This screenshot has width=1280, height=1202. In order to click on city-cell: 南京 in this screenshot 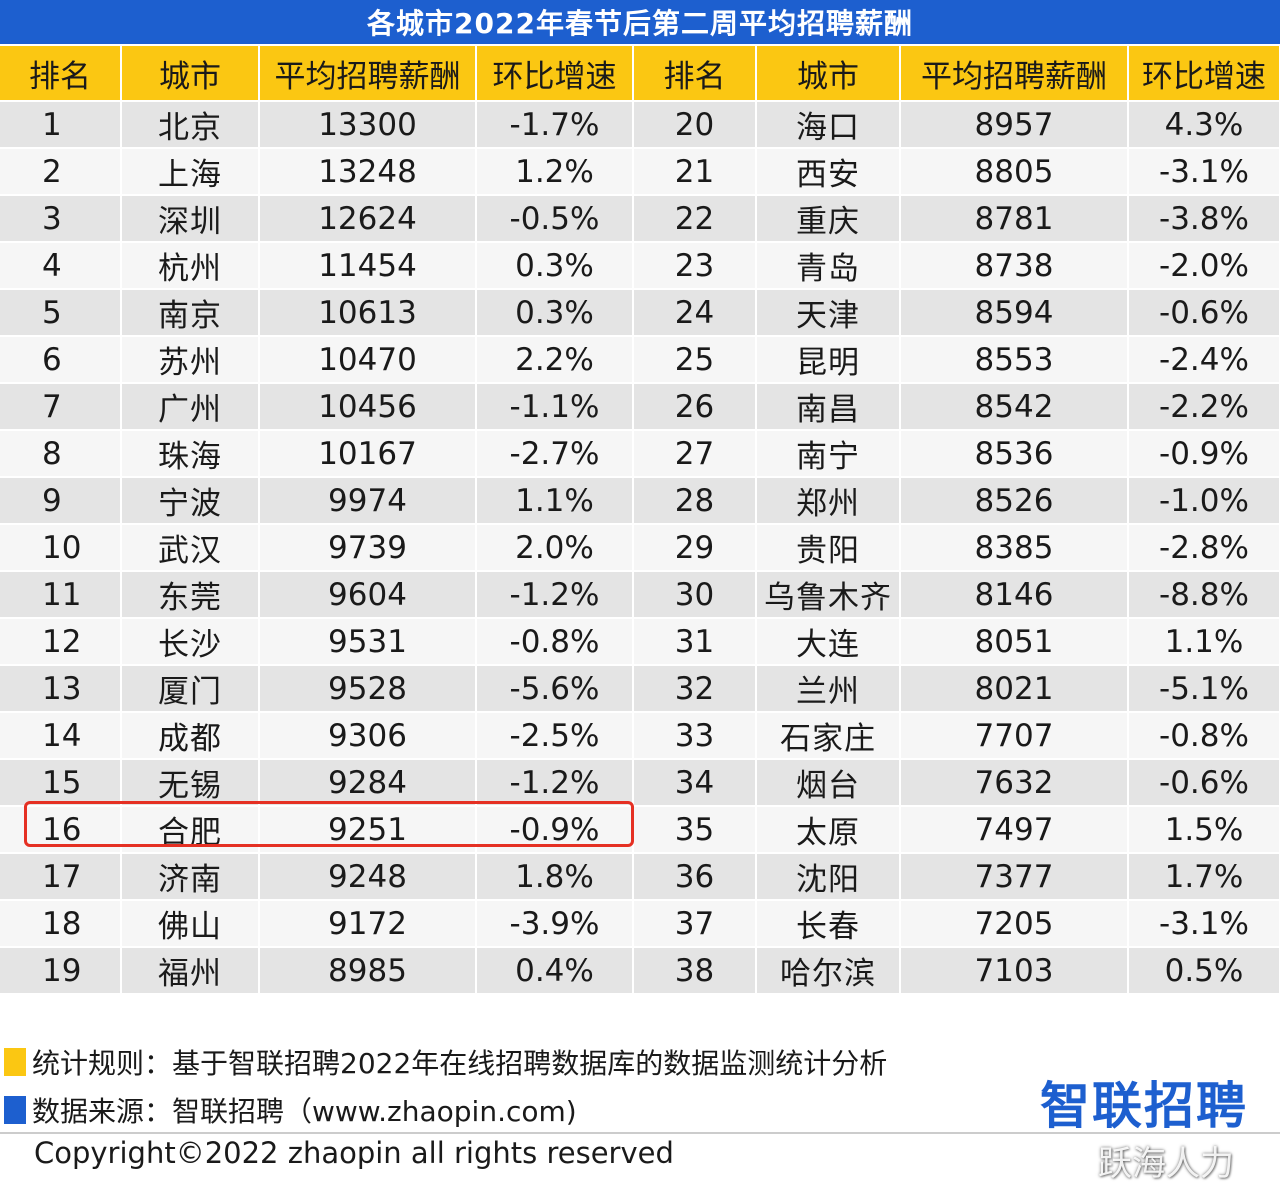, I will do `click(190, 312)`.